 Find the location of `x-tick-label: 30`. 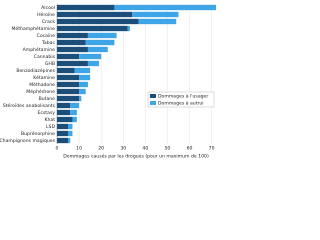

x-tick-label: 30 is located at coordinates (123, 149).